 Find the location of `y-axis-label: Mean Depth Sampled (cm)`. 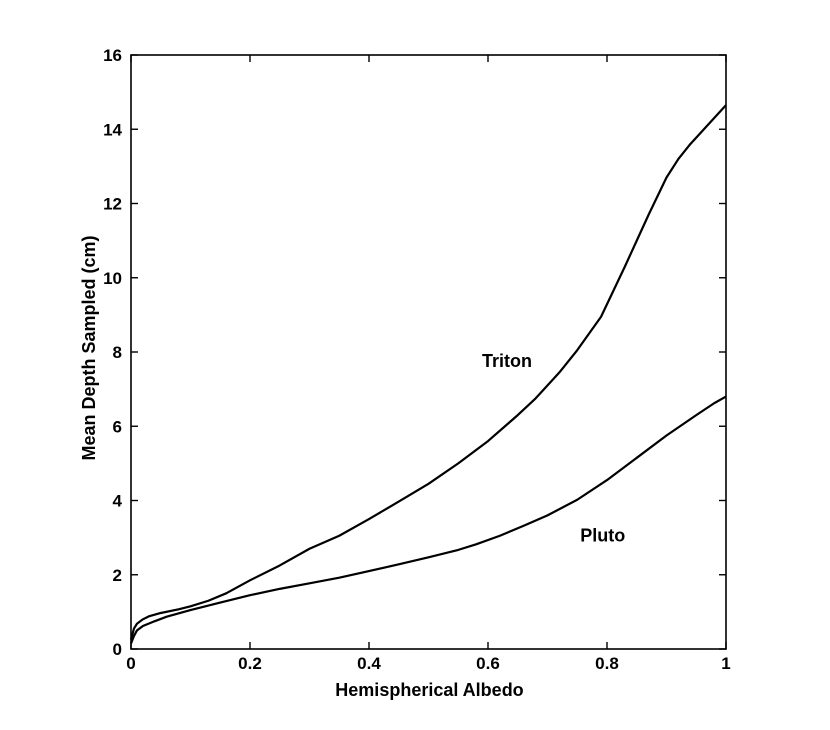

y-axis-label: Mean Depth Sampled (cm) is located at coordinates (89, 347).